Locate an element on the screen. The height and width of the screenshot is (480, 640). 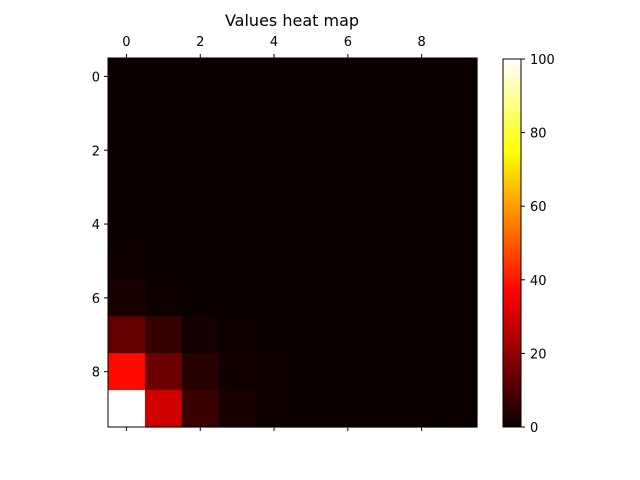
heatmap-cell-r0-c0 is located at coordinates (127, 77).